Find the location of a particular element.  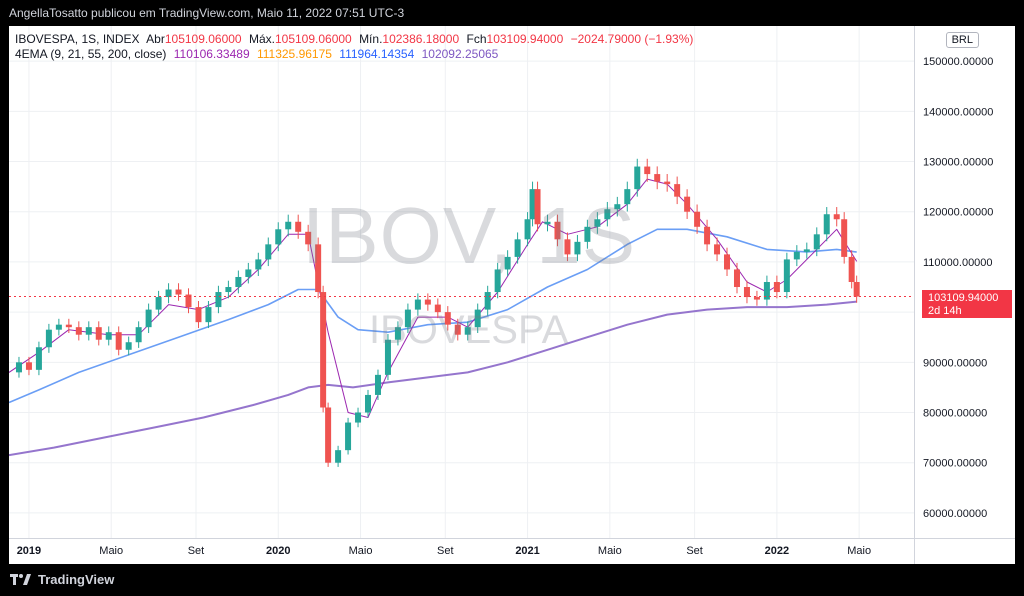

y-tick-label: 120000.00000 is located at coordinates (958, 213).